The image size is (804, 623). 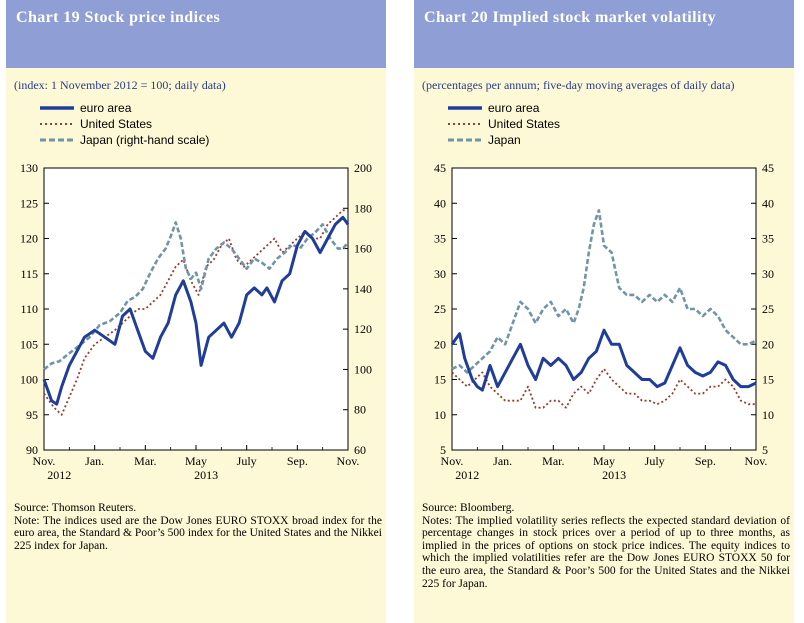 I want to click on y2-tick-label: 180, so click(x=363, y=208).